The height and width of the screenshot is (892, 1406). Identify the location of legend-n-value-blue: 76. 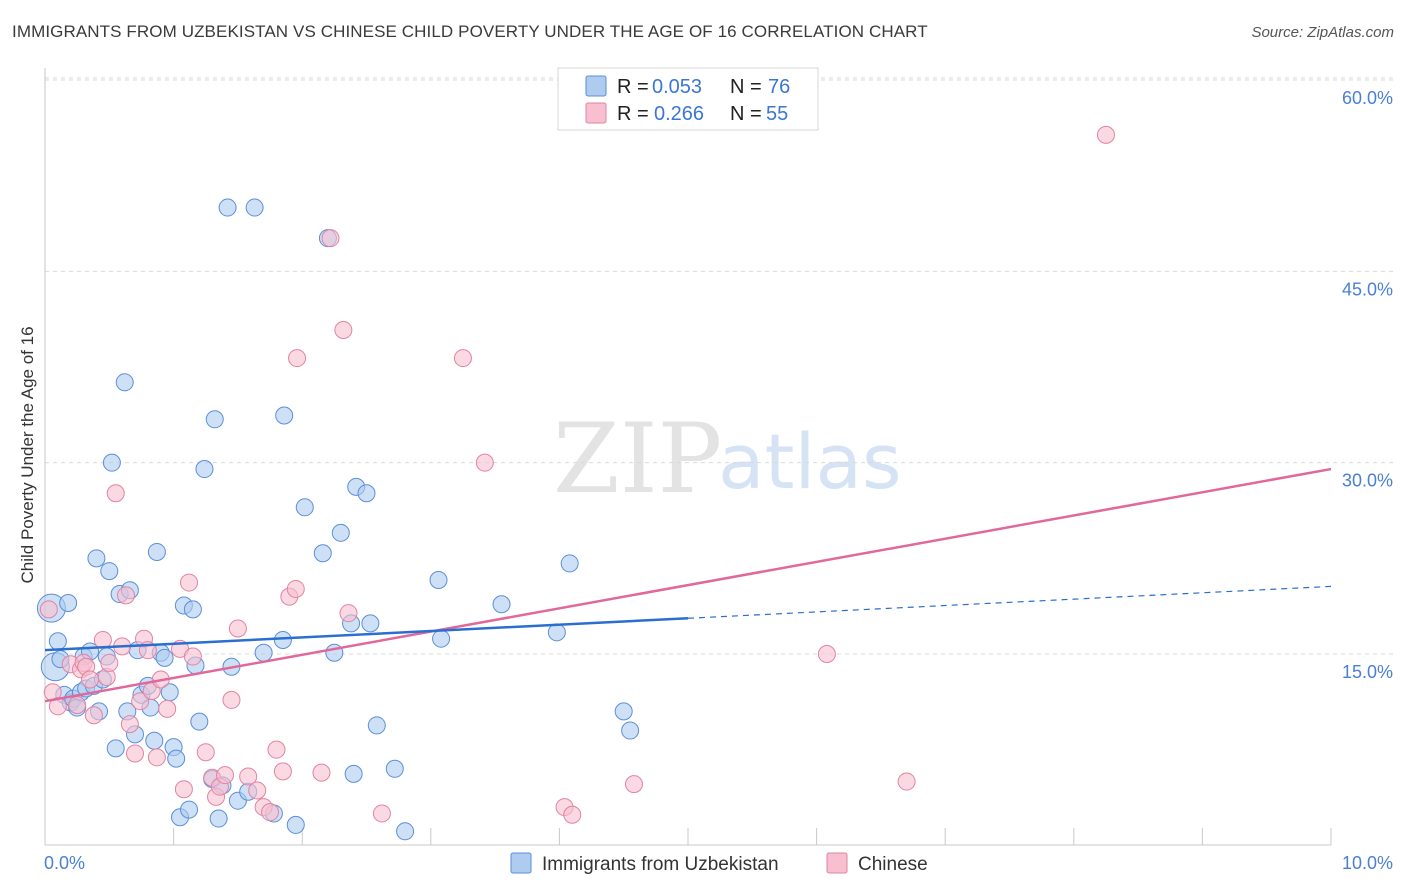
(779, 87).